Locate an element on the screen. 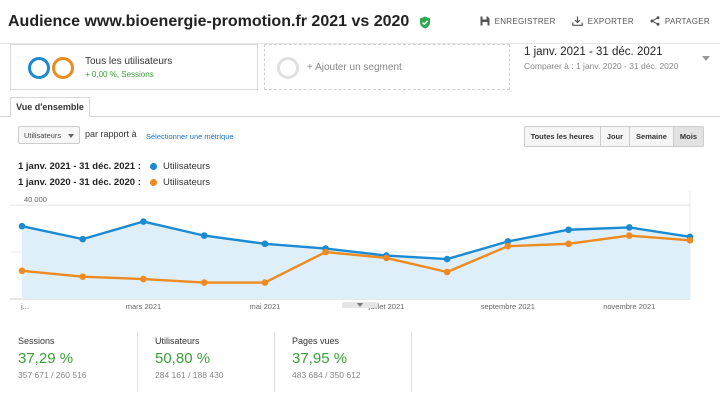 Image resolution: width=720 pixels, height=400 pixels. tab-divider is located at coordinates (360, 116).